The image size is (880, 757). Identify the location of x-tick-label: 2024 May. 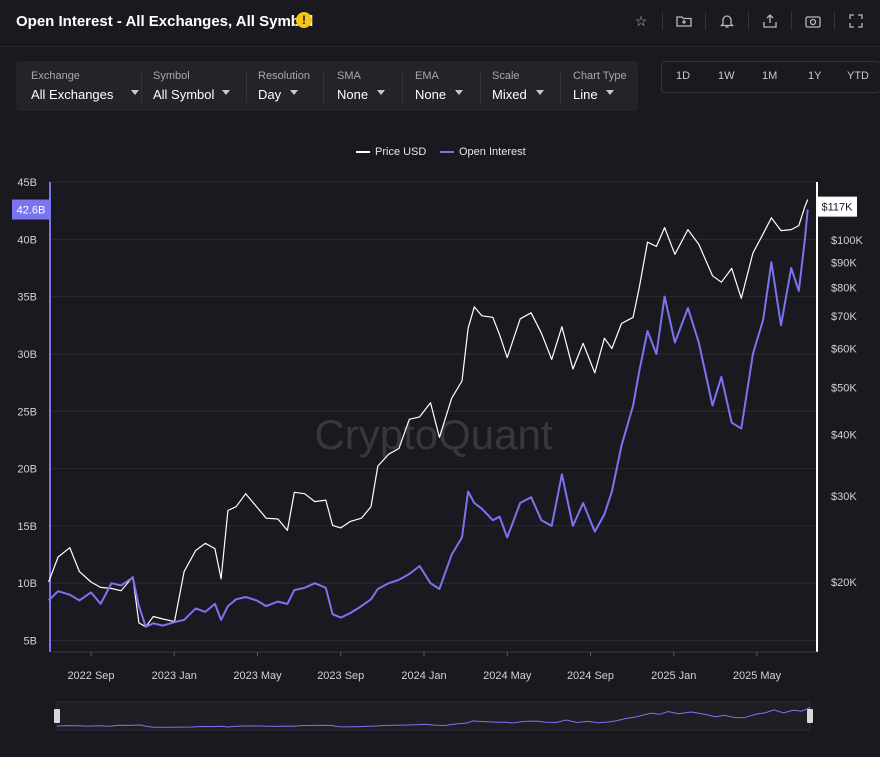
(507, 676).